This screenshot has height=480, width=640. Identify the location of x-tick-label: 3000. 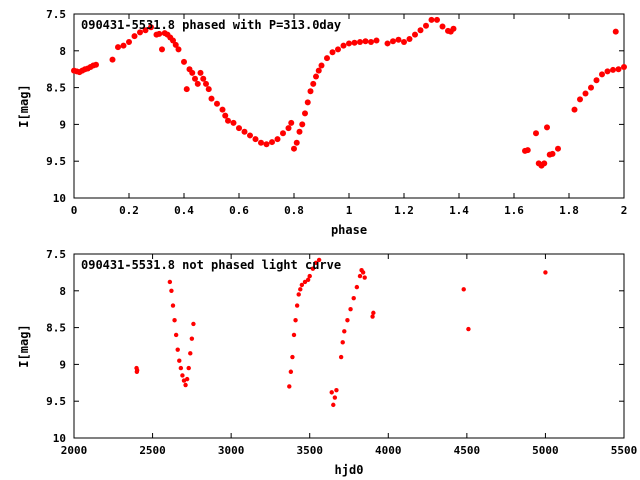
(231, 450).